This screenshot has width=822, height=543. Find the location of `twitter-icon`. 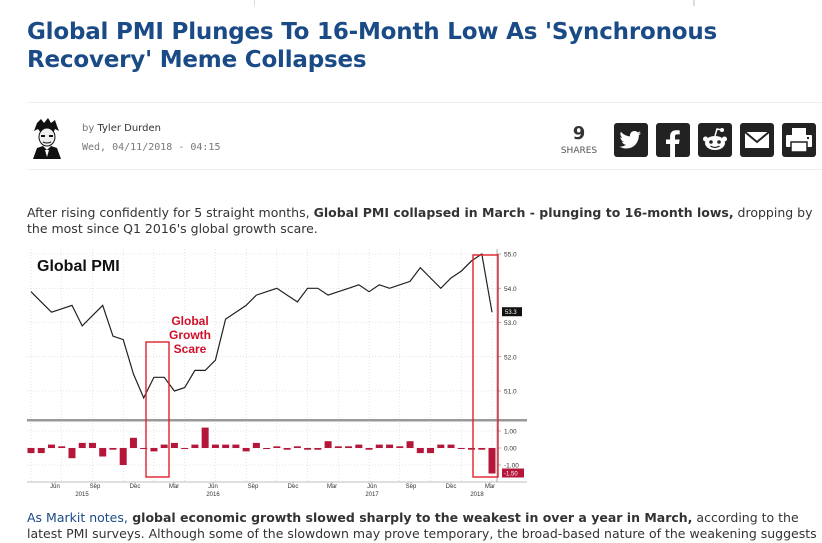

twitter-icon is located at coordinates (631, 140).